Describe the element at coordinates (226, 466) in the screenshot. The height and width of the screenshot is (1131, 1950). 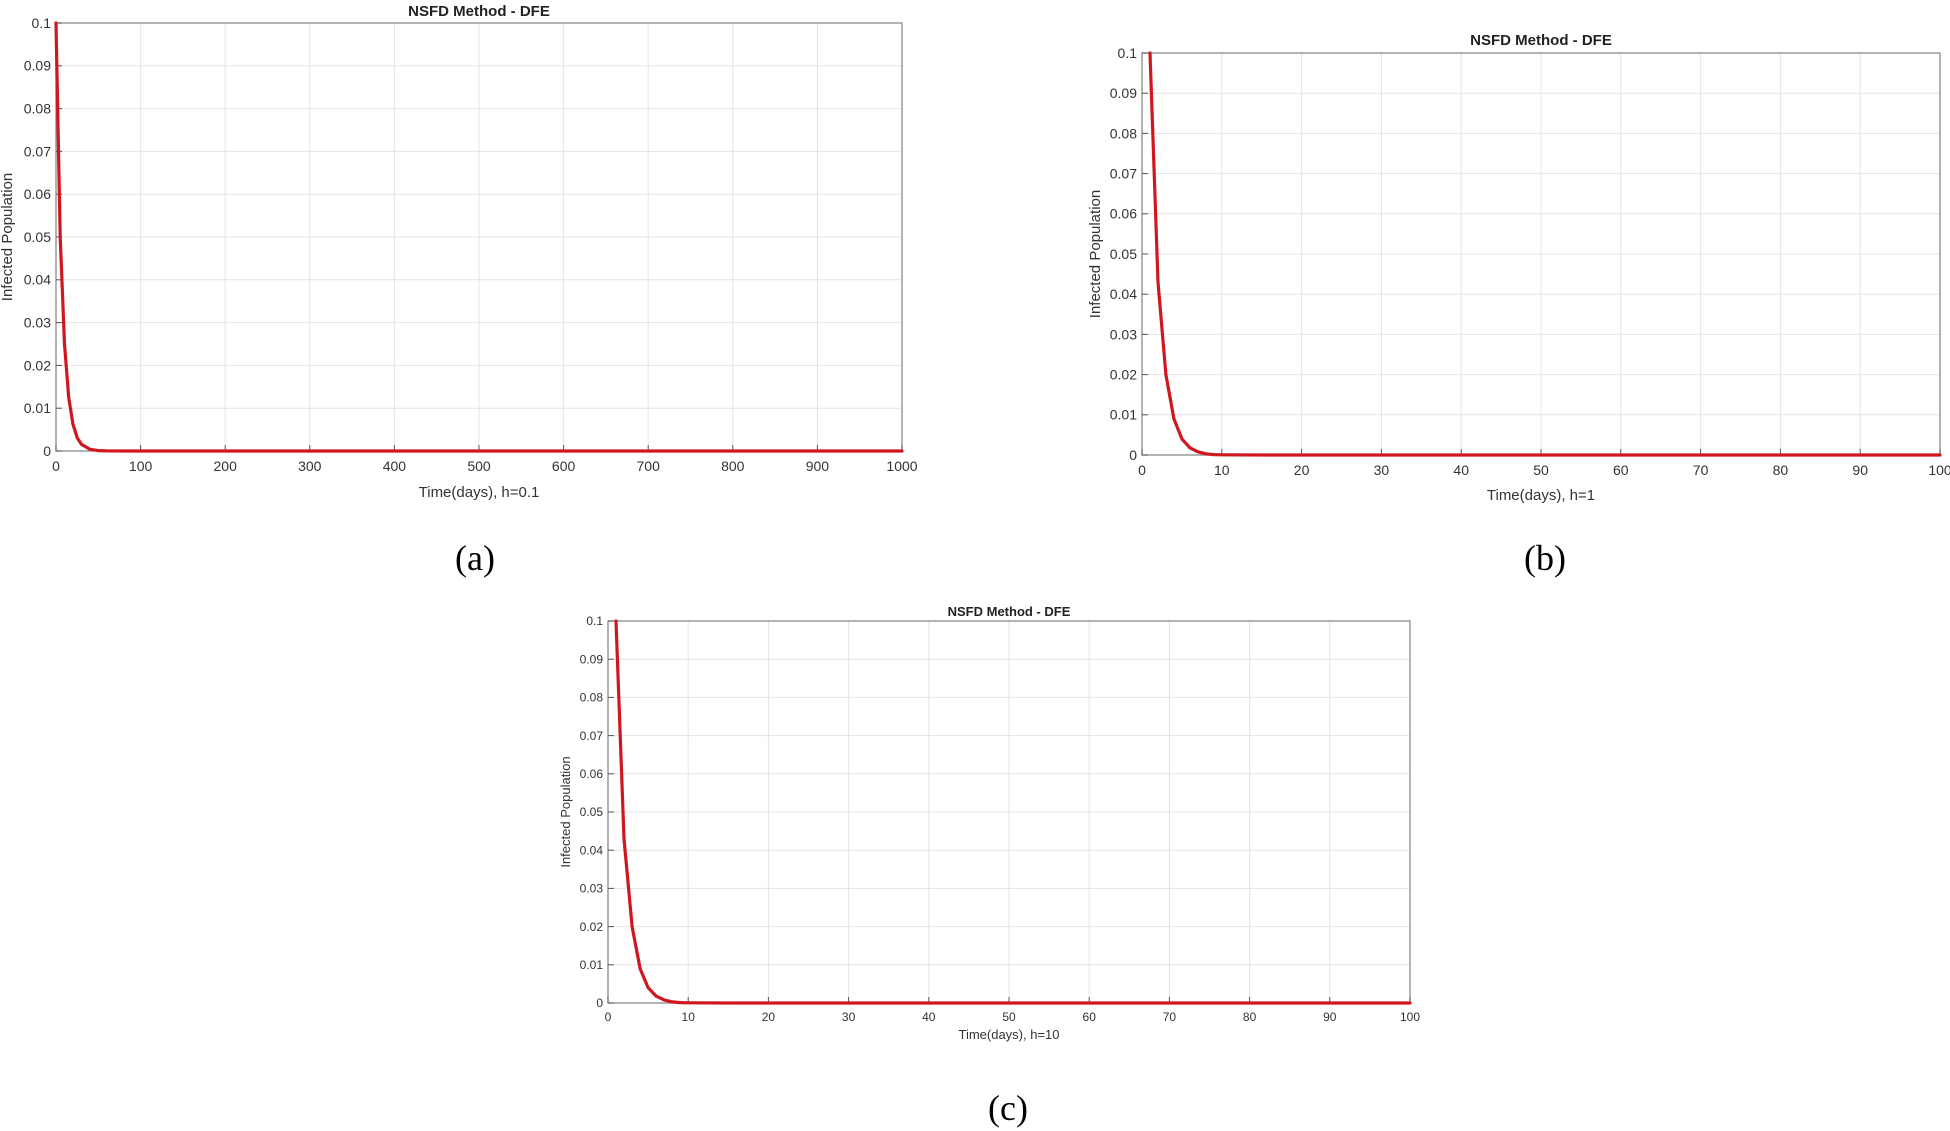
I see `x-tick-label: 200` at that location.